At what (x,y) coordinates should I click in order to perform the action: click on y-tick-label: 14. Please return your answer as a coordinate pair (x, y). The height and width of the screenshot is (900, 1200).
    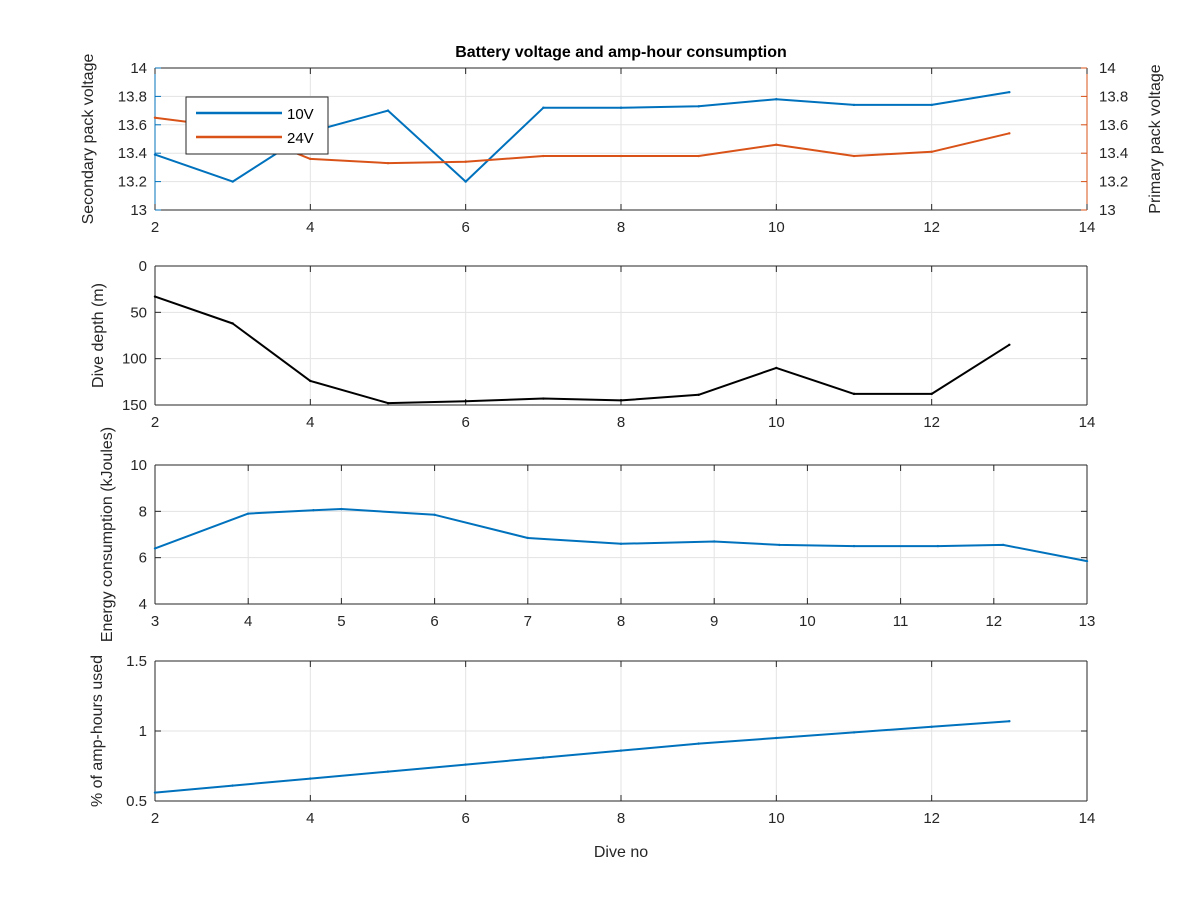
    Looking at the image, I should click on (138, 68).